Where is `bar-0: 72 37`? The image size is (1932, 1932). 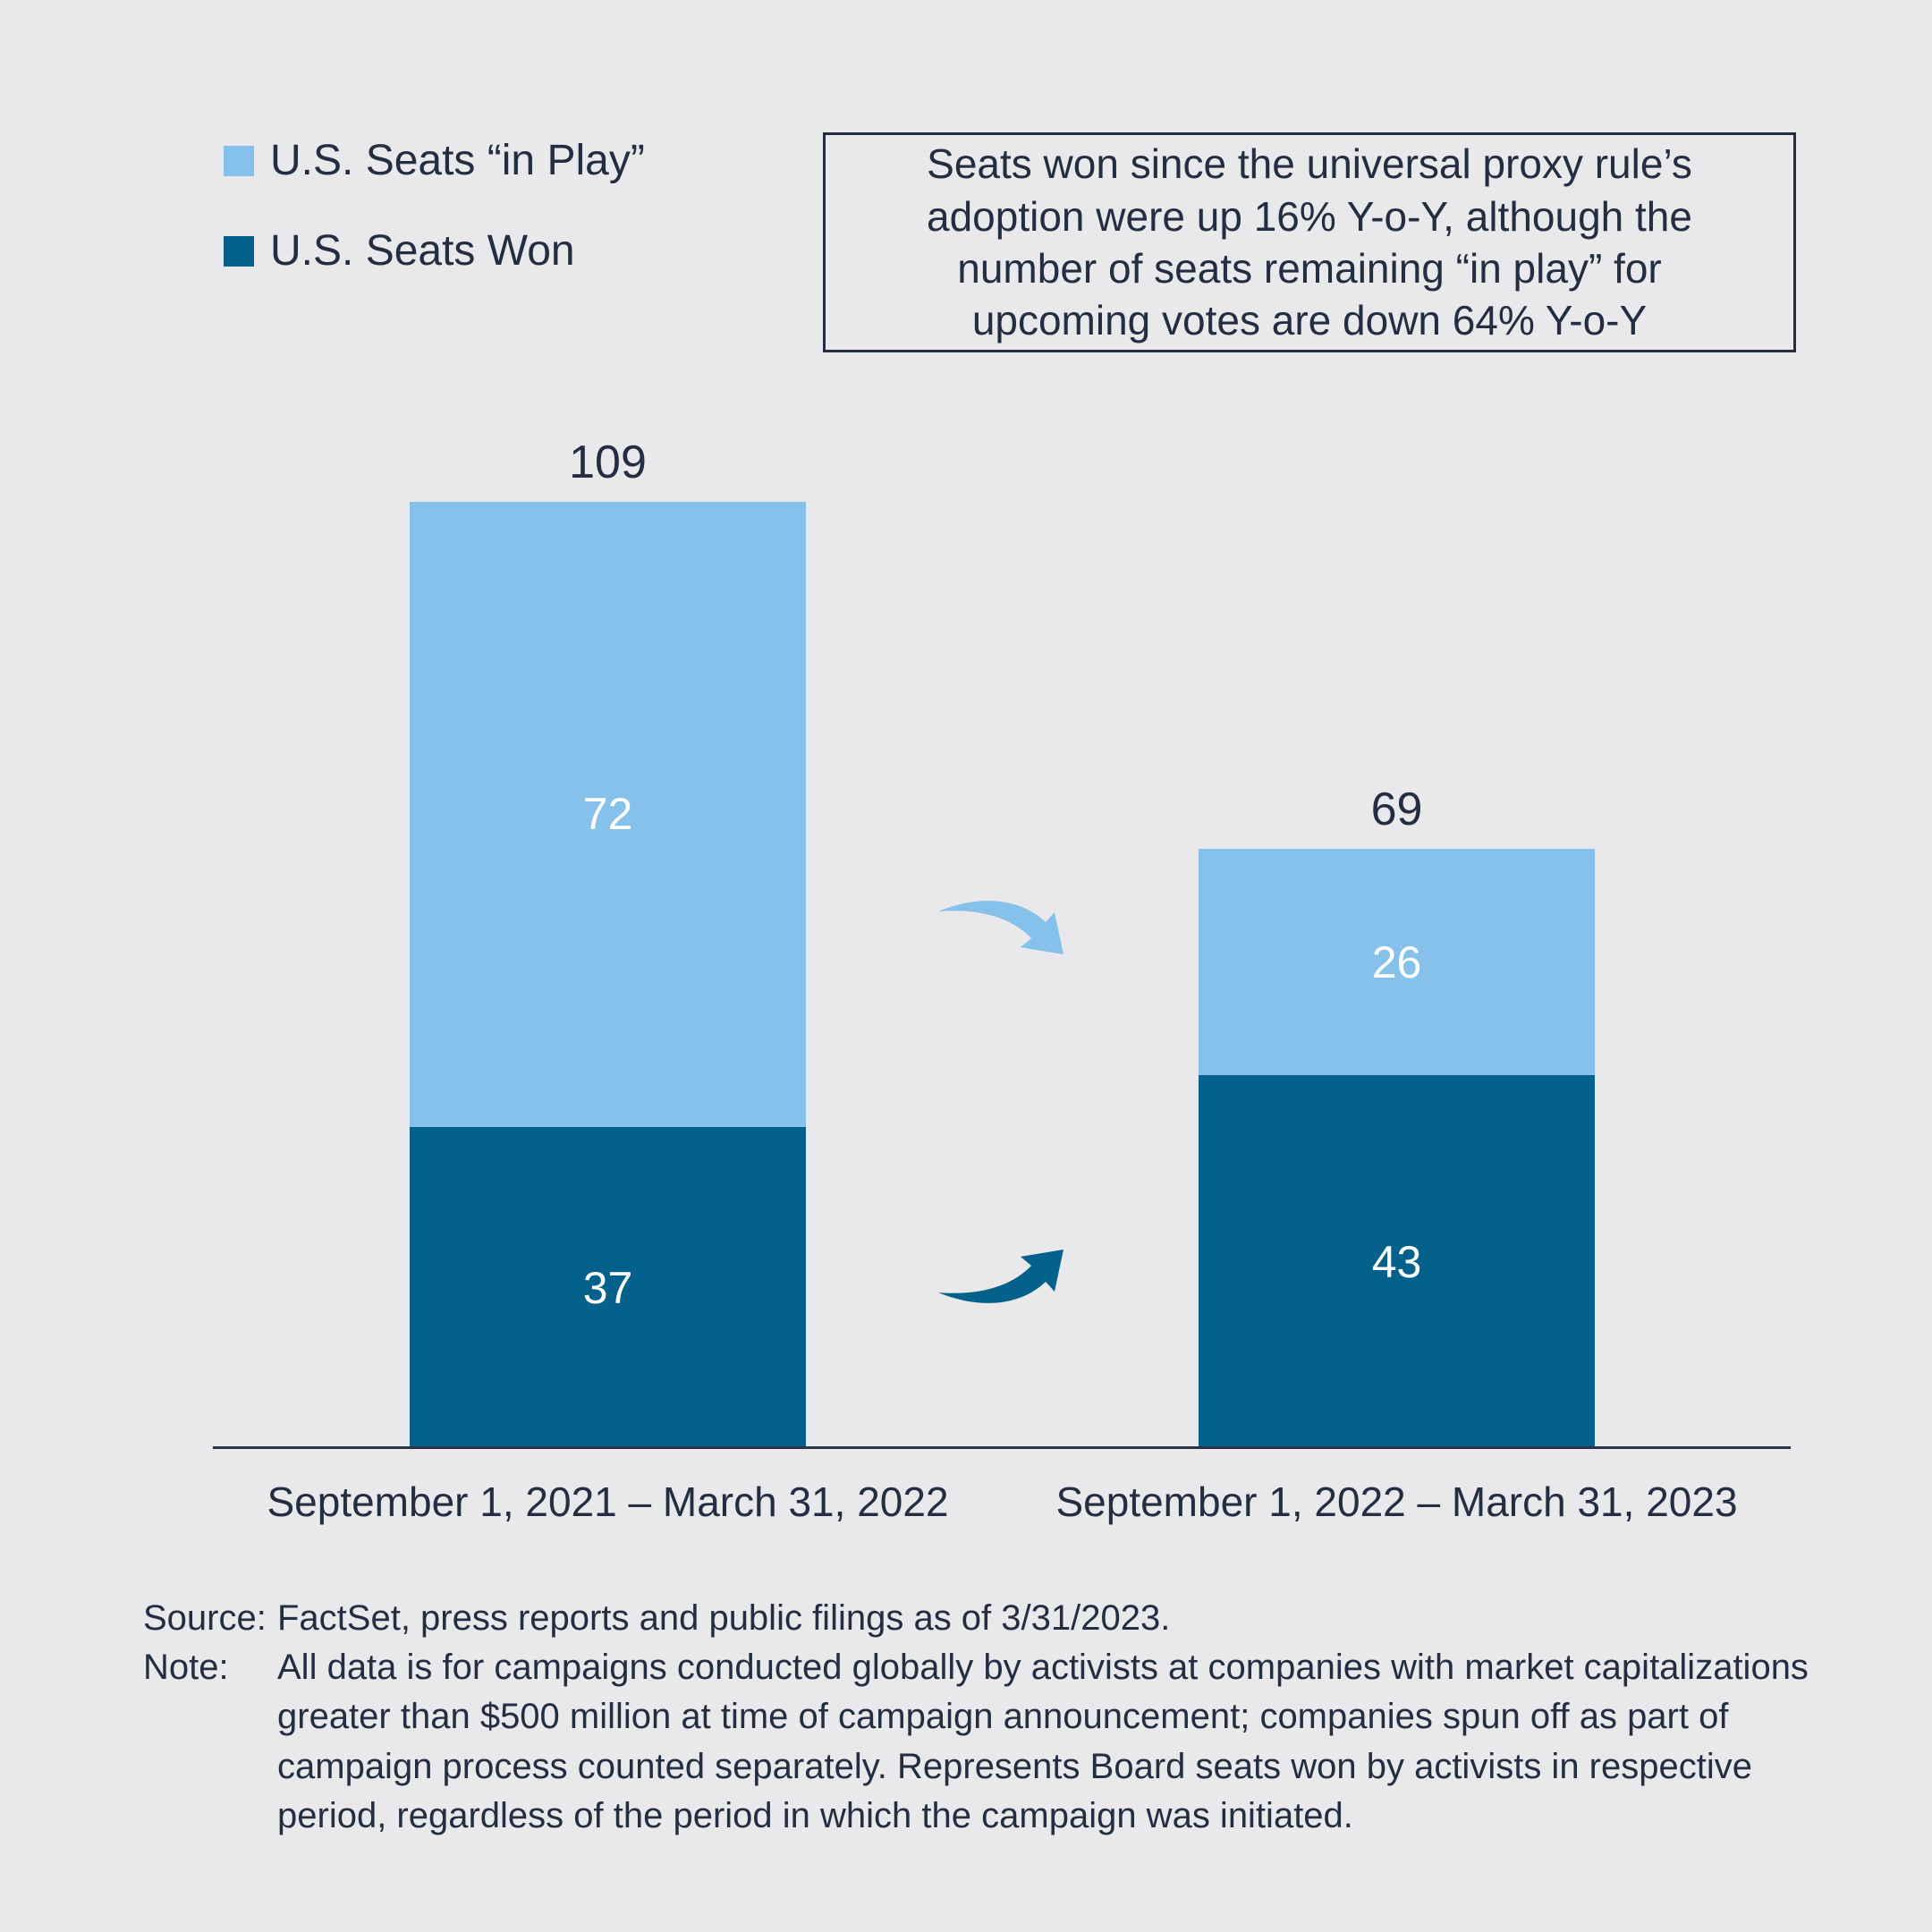 bar-0: 72 37 is located at coordinates (608, 975).